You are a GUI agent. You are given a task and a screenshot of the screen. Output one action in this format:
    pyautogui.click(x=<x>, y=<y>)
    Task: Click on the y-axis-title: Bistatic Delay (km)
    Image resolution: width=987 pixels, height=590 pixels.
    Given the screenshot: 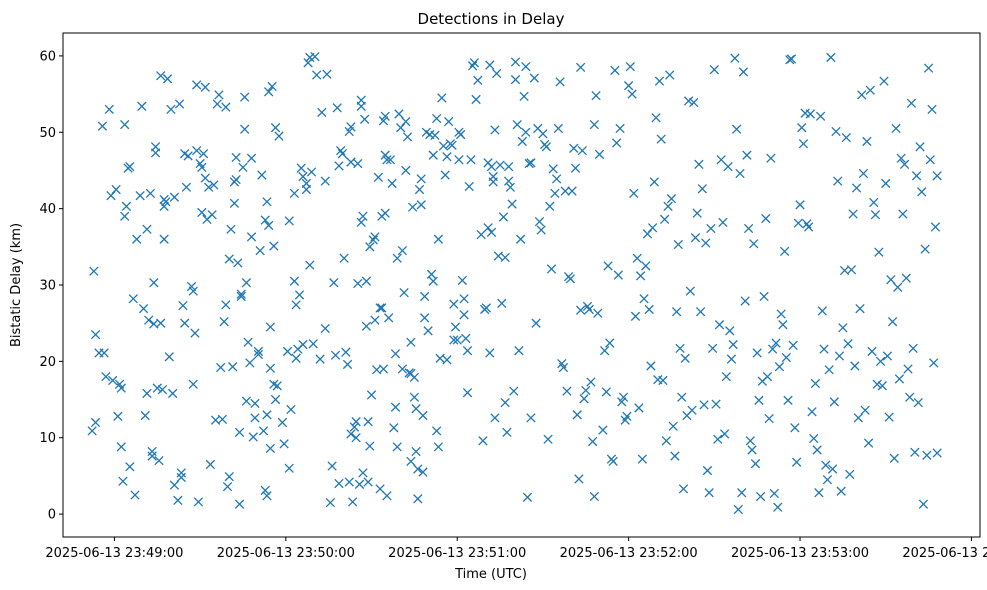 What is the action you would take?
    pyautogui.click(x=16, y=285)
    